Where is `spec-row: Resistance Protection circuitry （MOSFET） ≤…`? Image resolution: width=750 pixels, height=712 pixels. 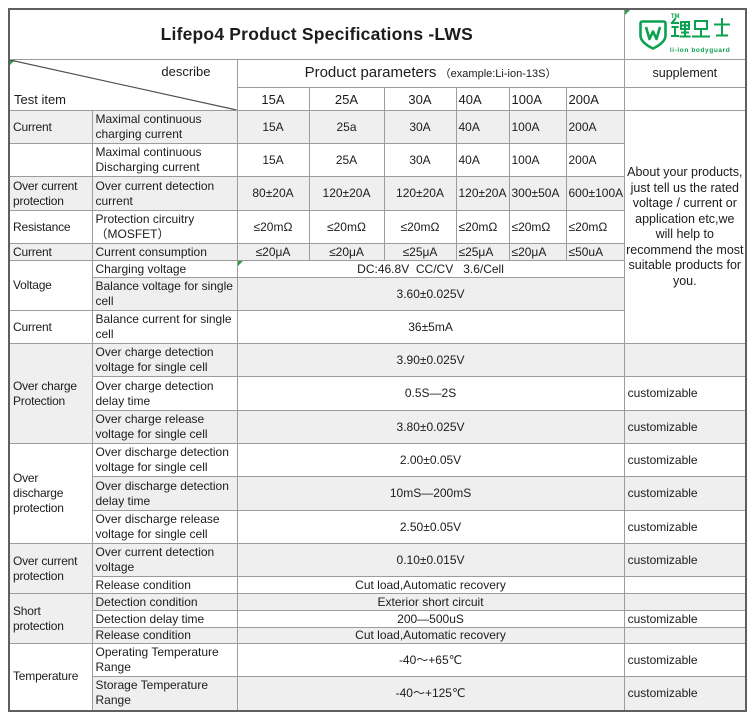
spec-row: Resistance Protection circuitry （MOSFET） ≤… is located at coordinates (377, 227).